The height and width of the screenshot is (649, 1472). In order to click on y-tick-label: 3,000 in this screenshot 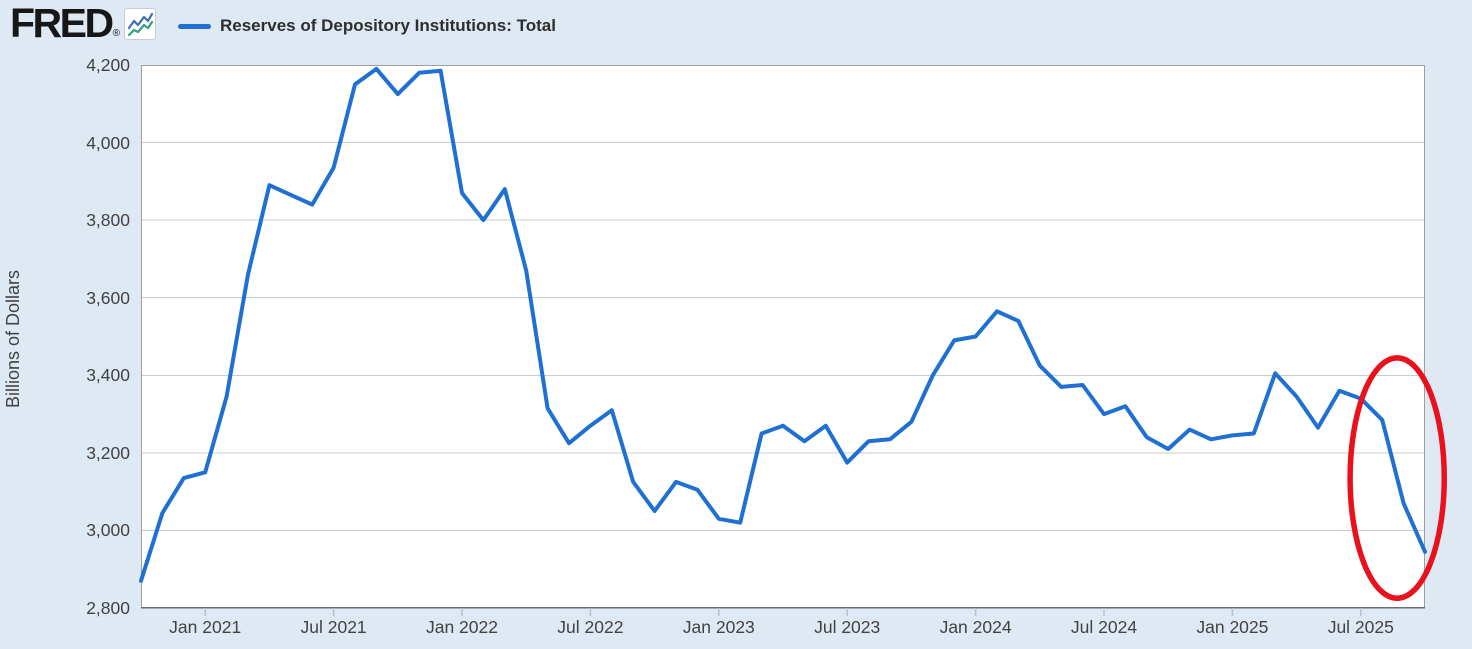, I will do `click(108, 530)`.